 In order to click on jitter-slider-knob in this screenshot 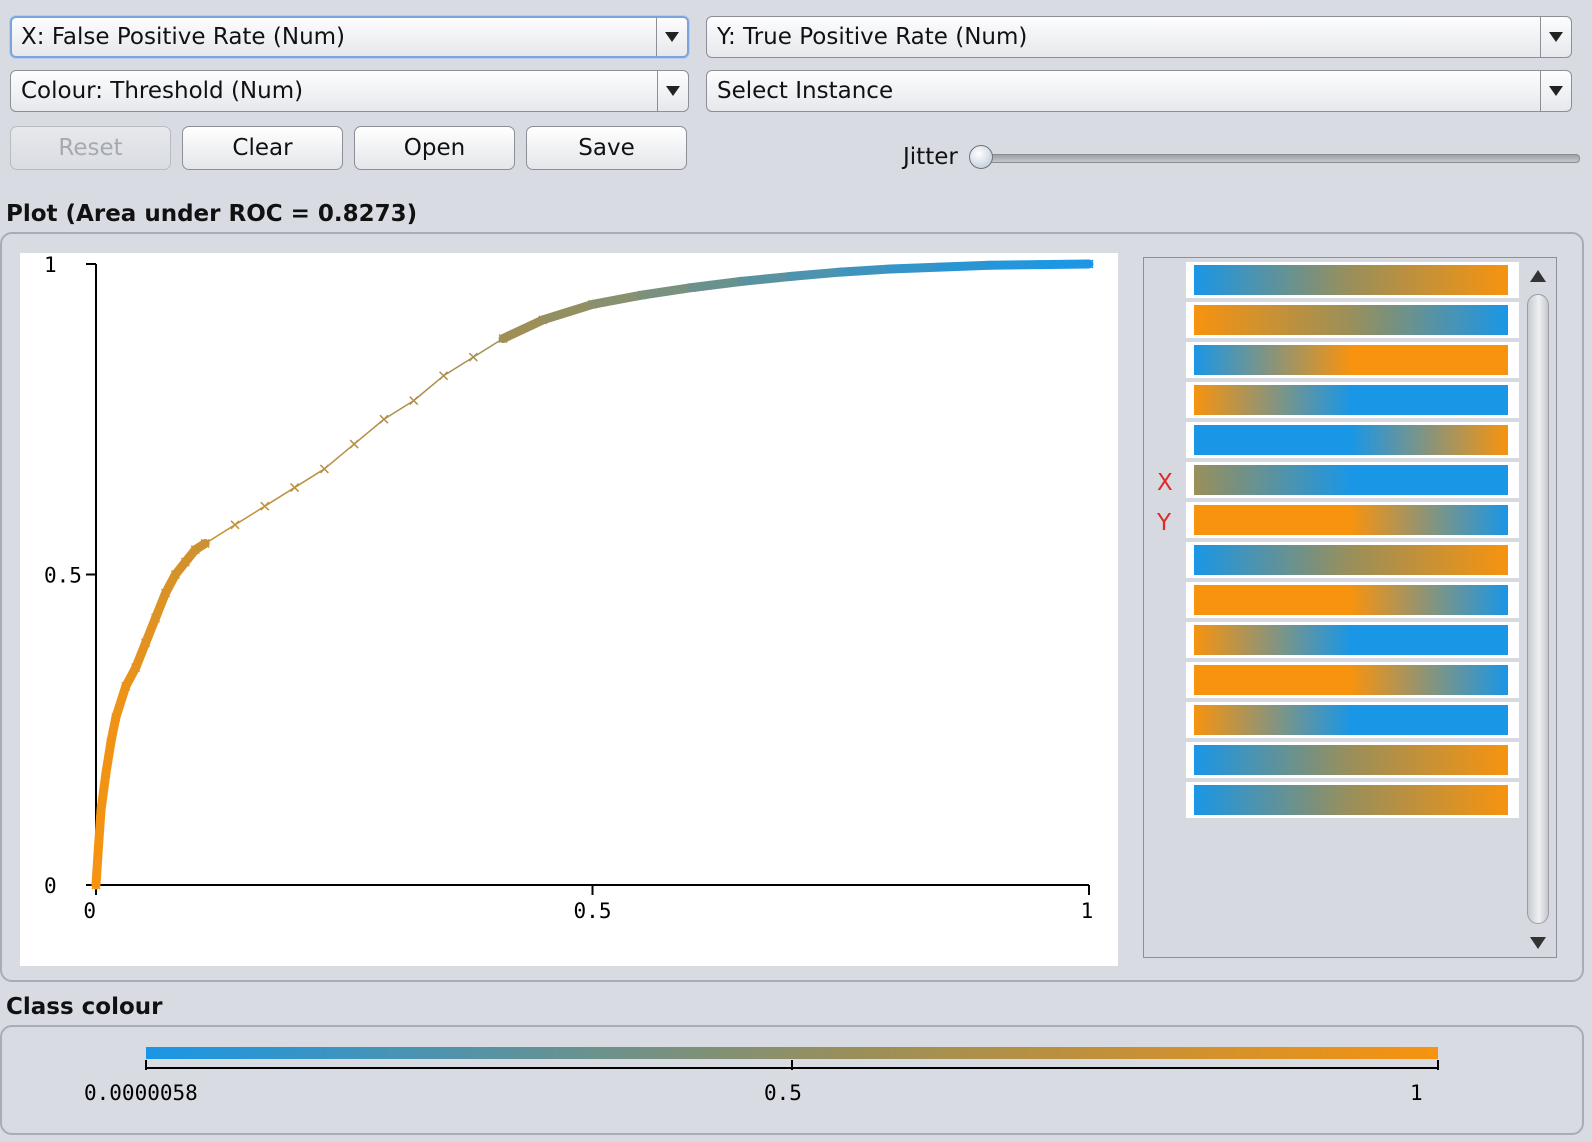, I will do `click(981, 157)`.